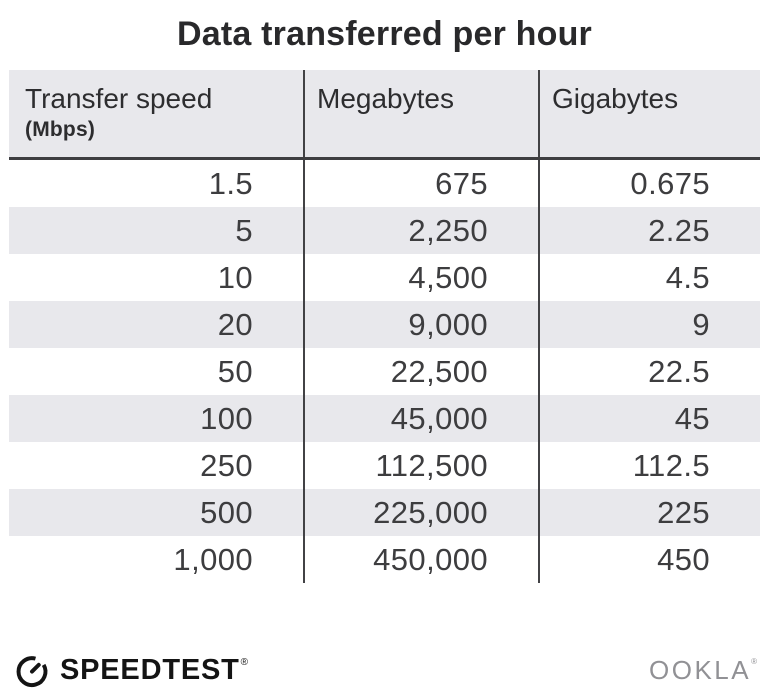  Describe the element at coordinates (226, 465) in the screenshot. I see `table-cell: 250` at that location.